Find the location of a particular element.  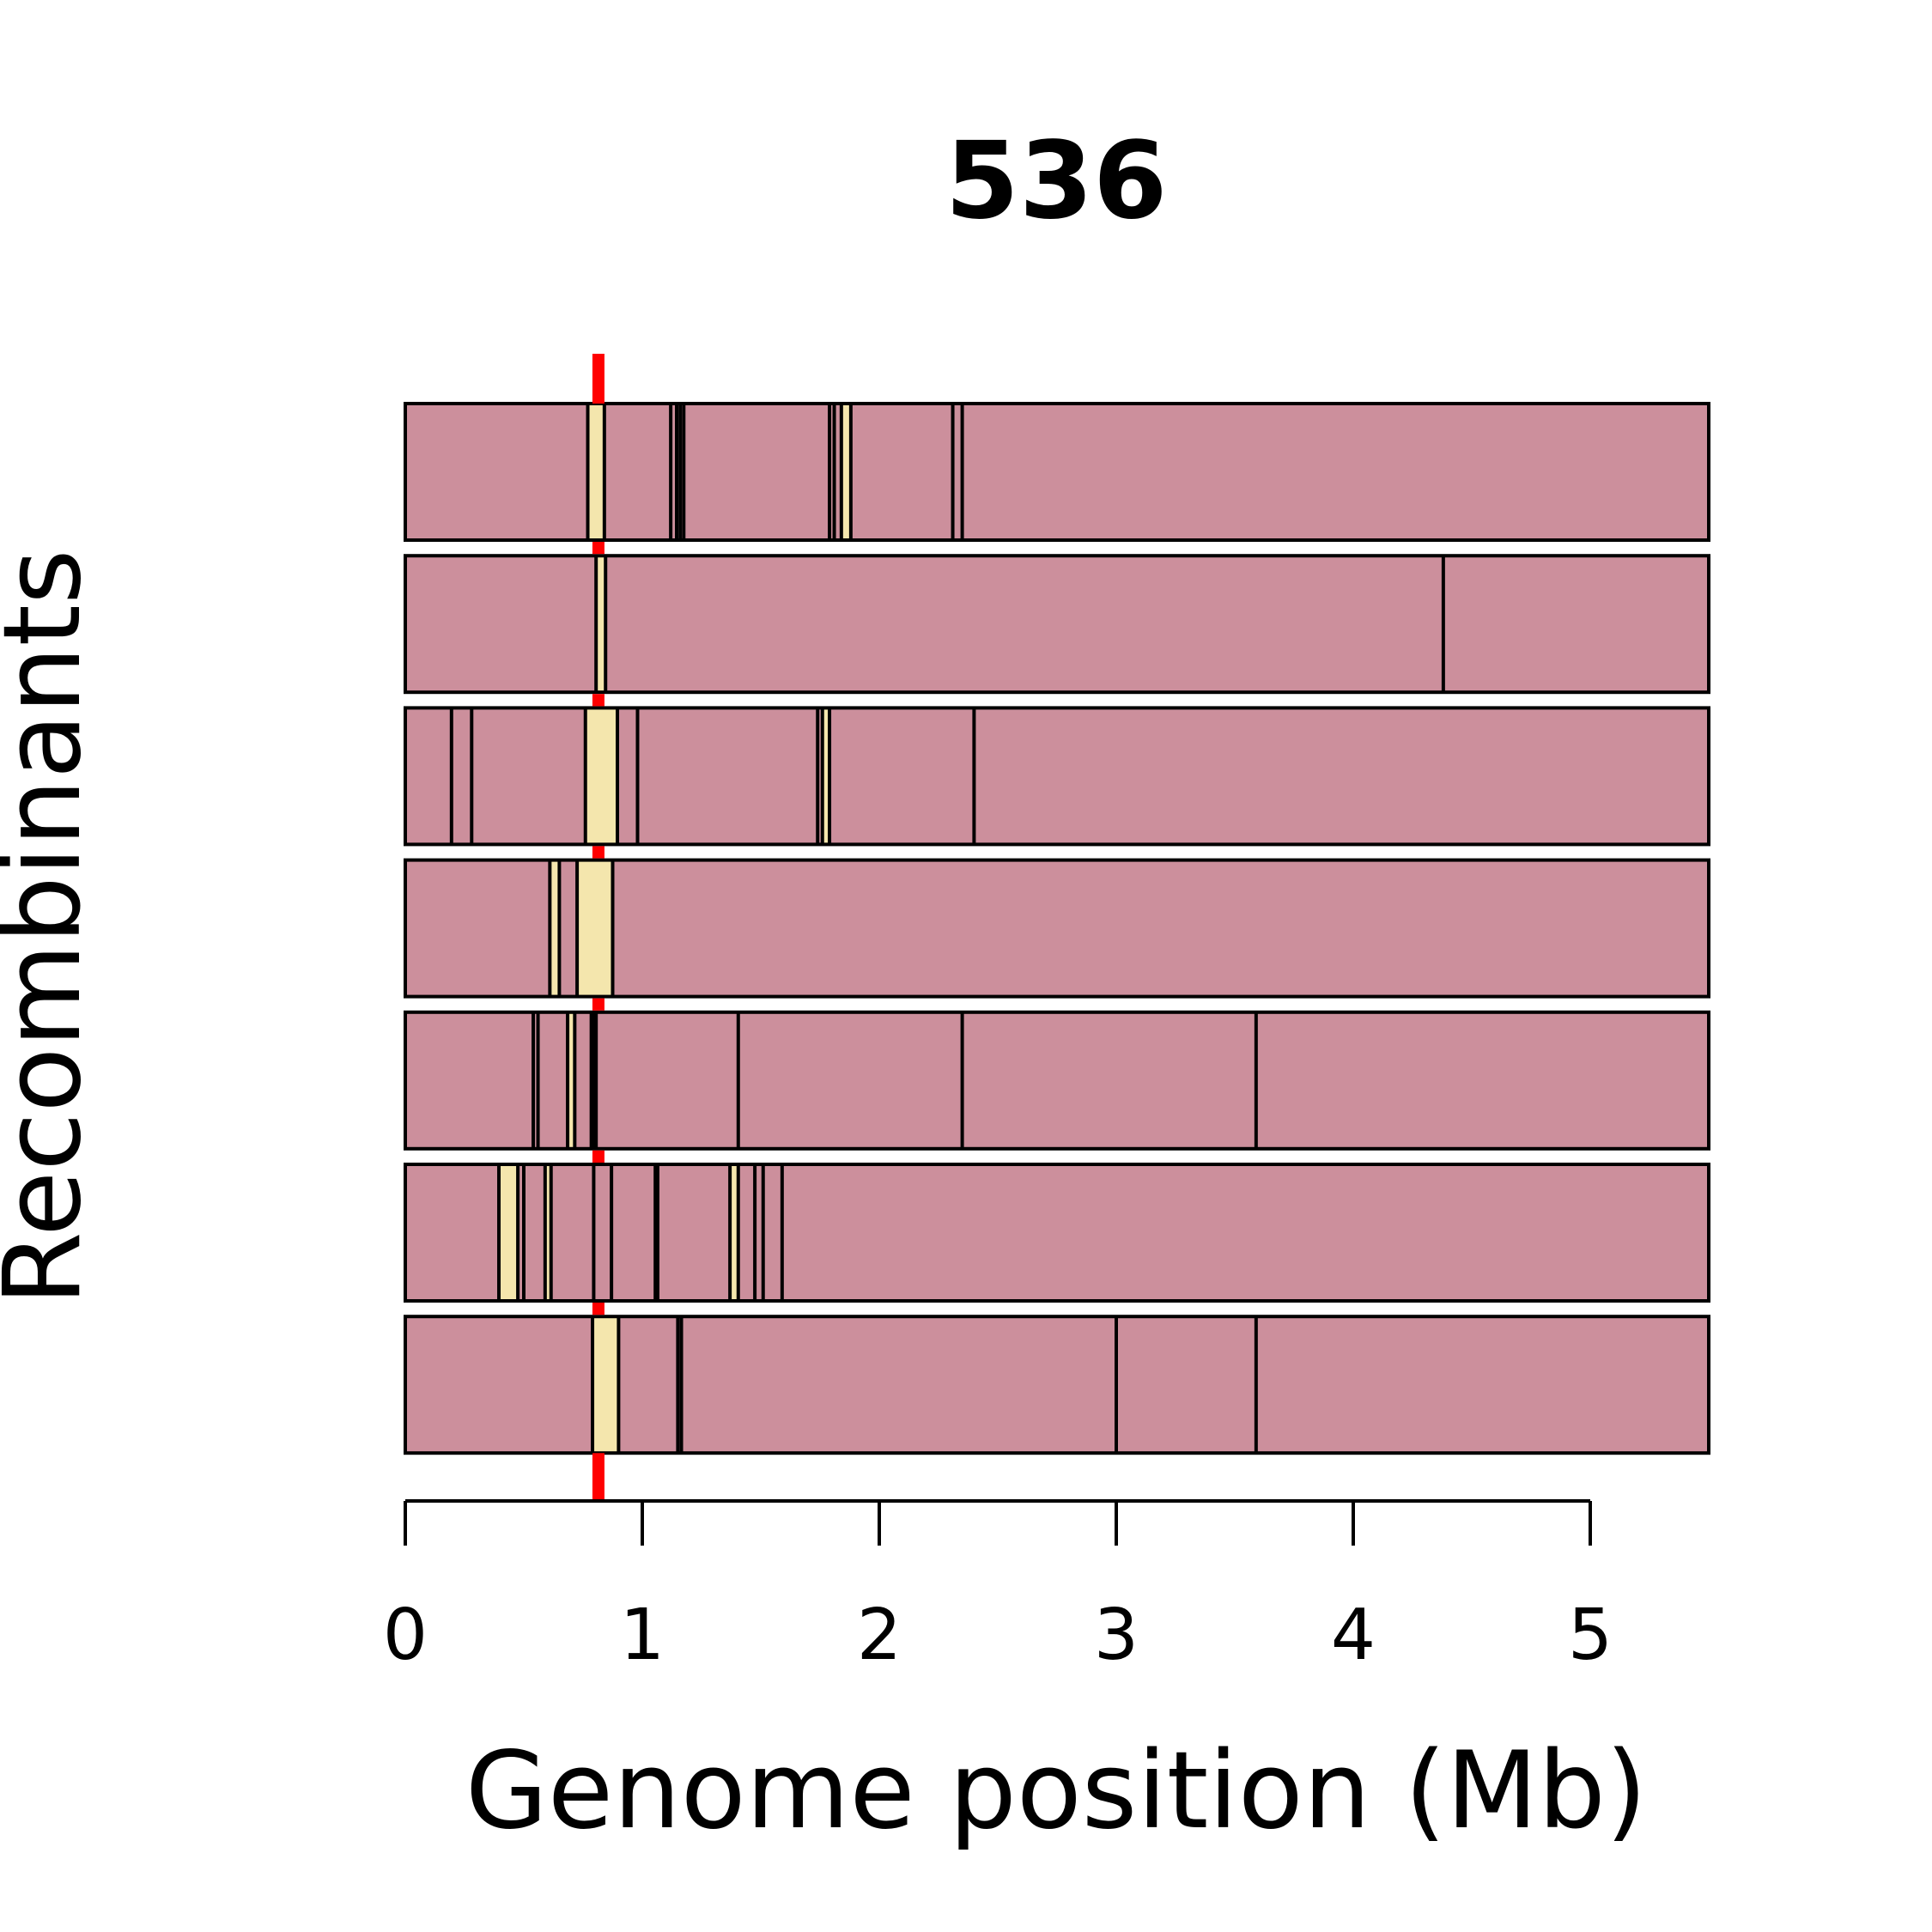

y-axis-title: Recombinants is located at coordinates (52, 927).